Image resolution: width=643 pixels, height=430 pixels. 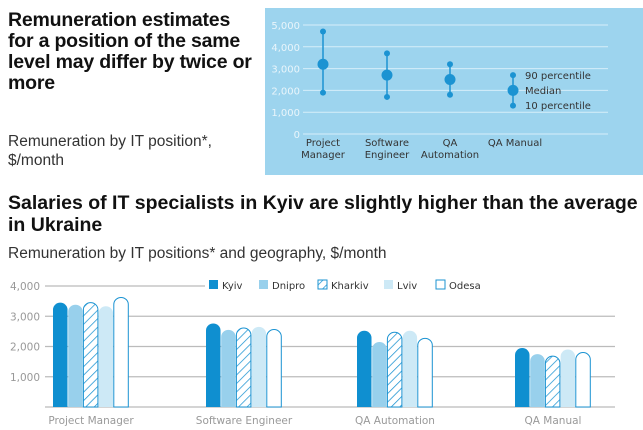 I want to click on legend-swatch-kharkiv, so click(x=322, y=284).